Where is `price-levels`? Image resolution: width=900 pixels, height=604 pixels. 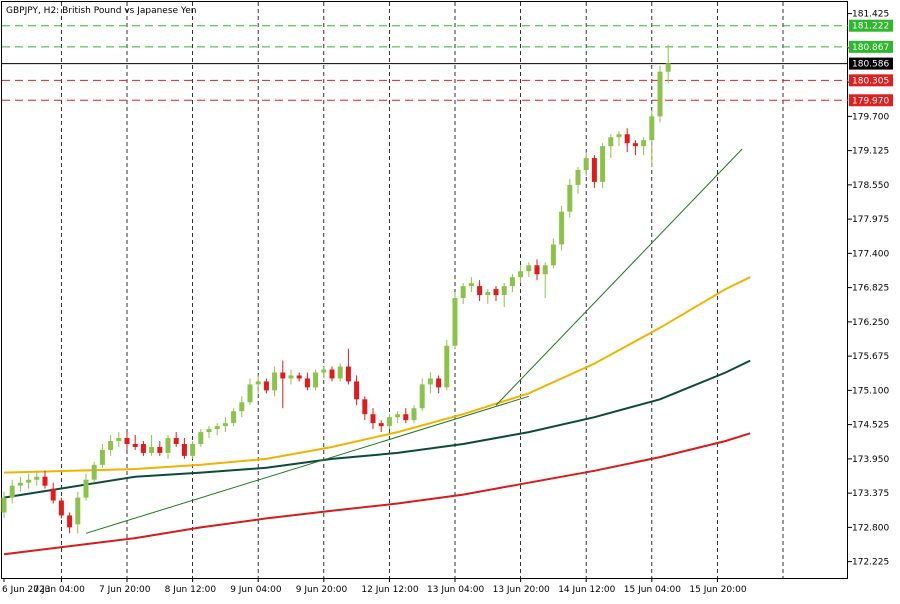 price-levels is located at coordinates (425, 63).